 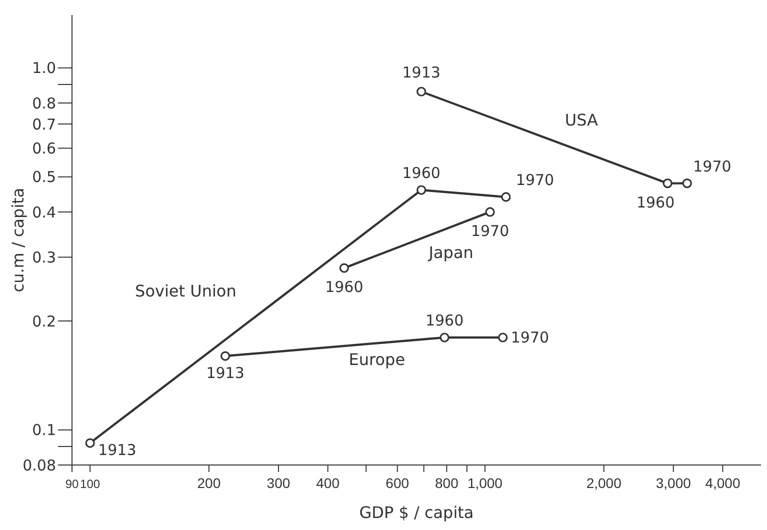 What do you see at coordinates (581, 120) in the screenshot?
I see `series-label: USA` at bounding box center [581, 120].